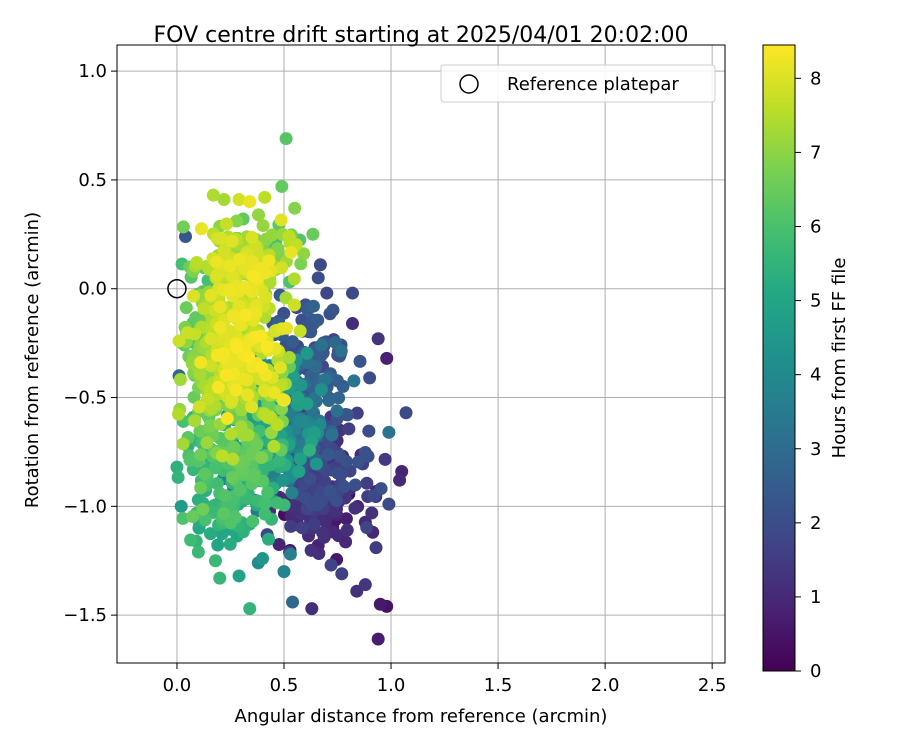 The height and width of the screenshot is (750, 900). Describe the element at coordinates (85, 506) in the screenshot. I see `y-tick-label: −1.0` at that location.